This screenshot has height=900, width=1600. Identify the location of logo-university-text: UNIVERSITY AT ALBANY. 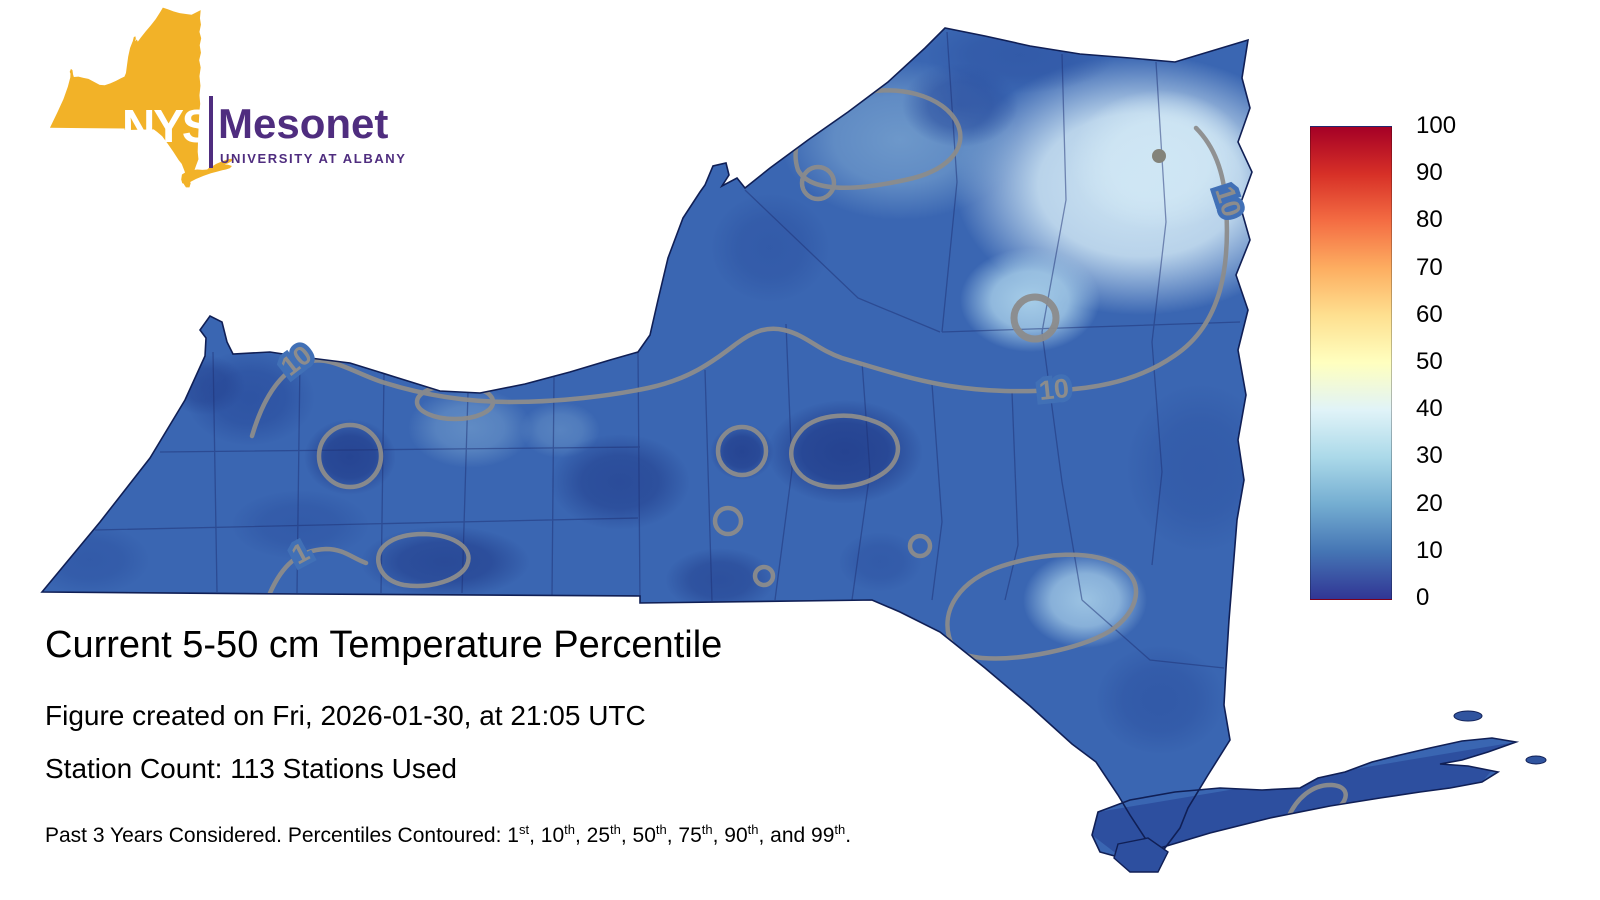
(313, 158).